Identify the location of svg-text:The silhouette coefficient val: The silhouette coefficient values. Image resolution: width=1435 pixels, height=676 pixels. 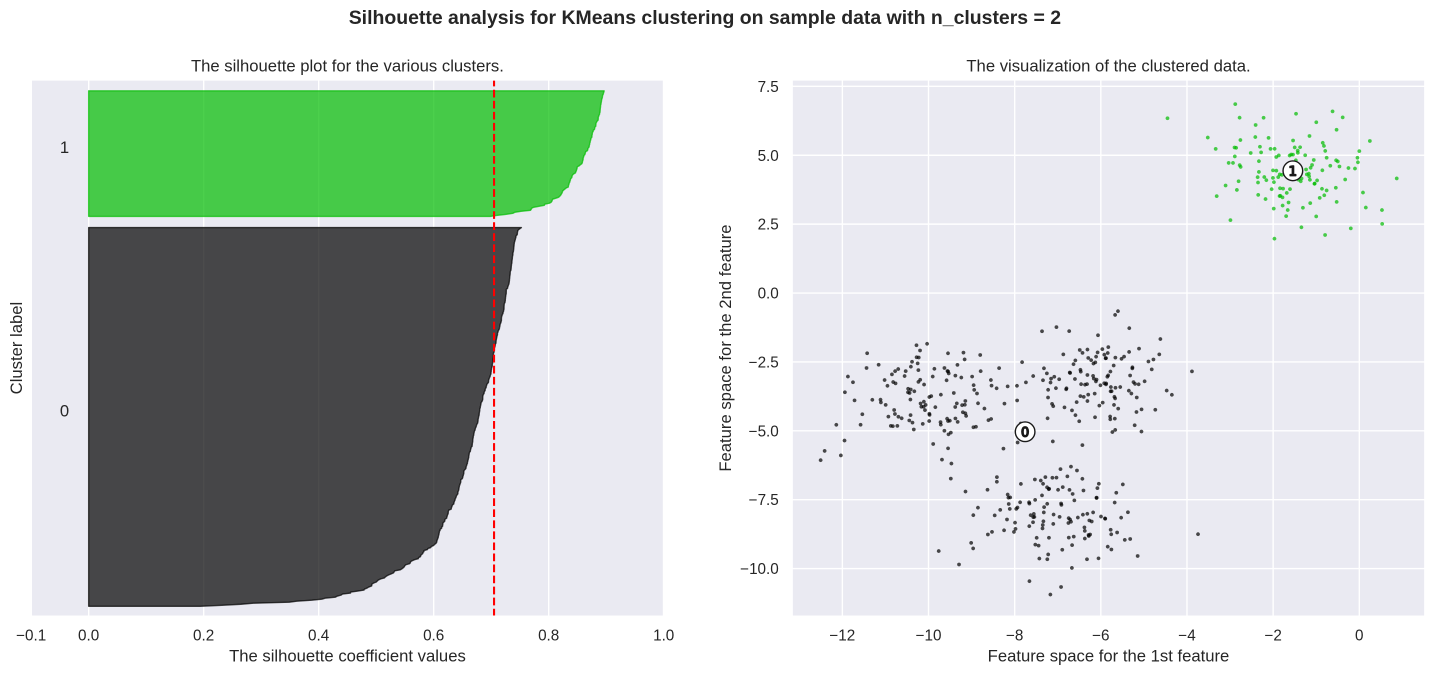
(347, 655).